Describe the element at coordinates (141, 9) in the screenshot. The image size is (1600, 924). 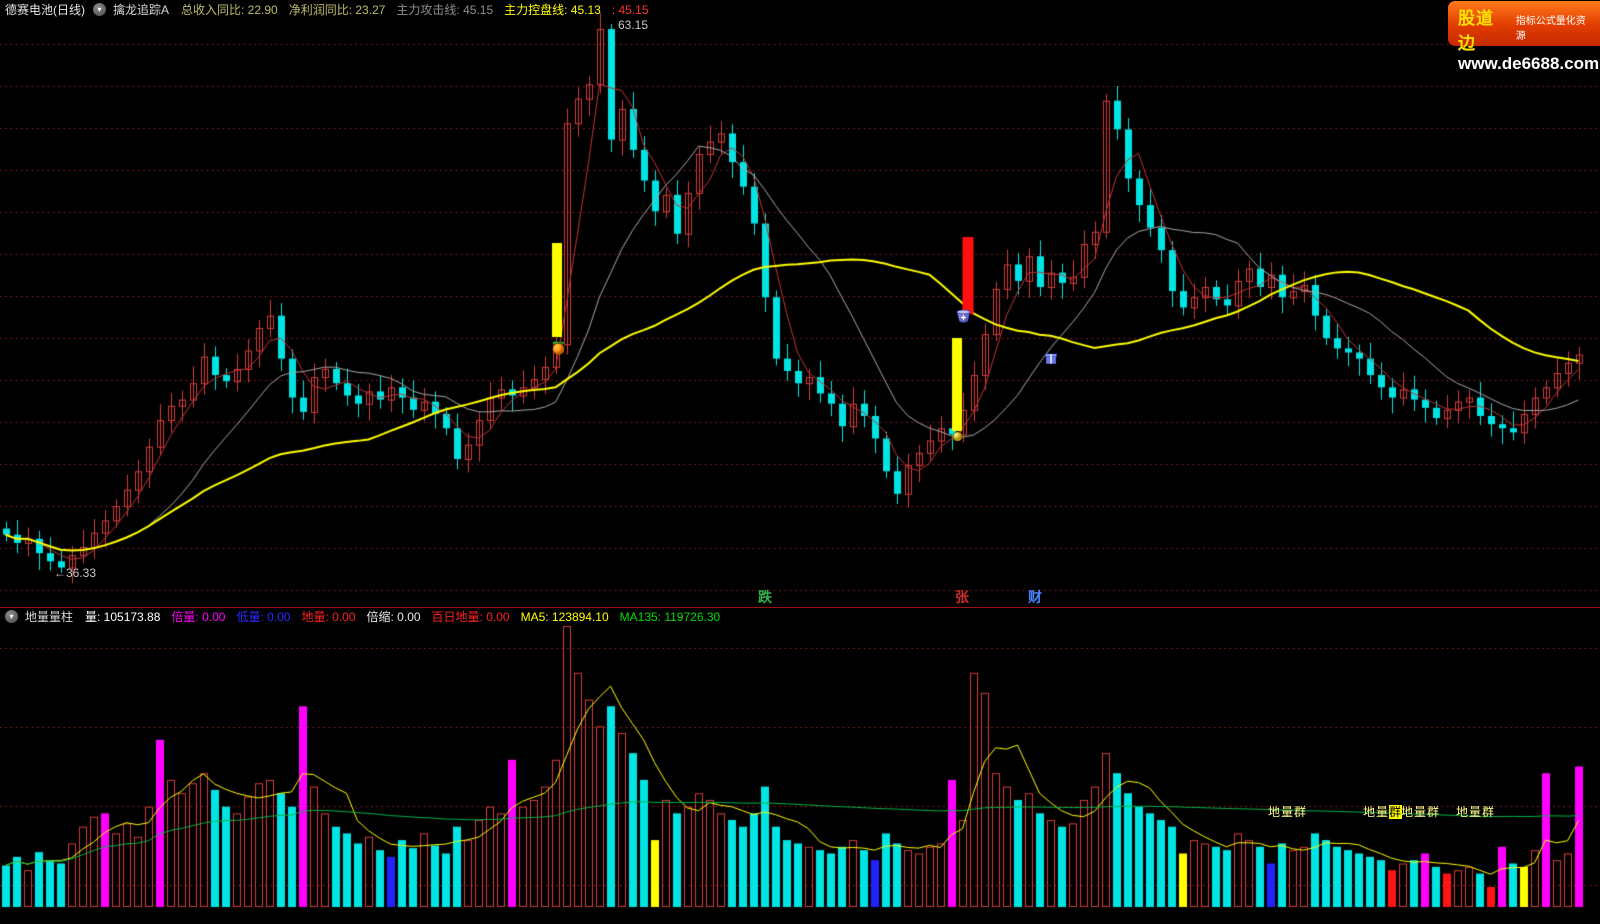
I see `main-indicator-name: 擒龙追踪A` at that location.